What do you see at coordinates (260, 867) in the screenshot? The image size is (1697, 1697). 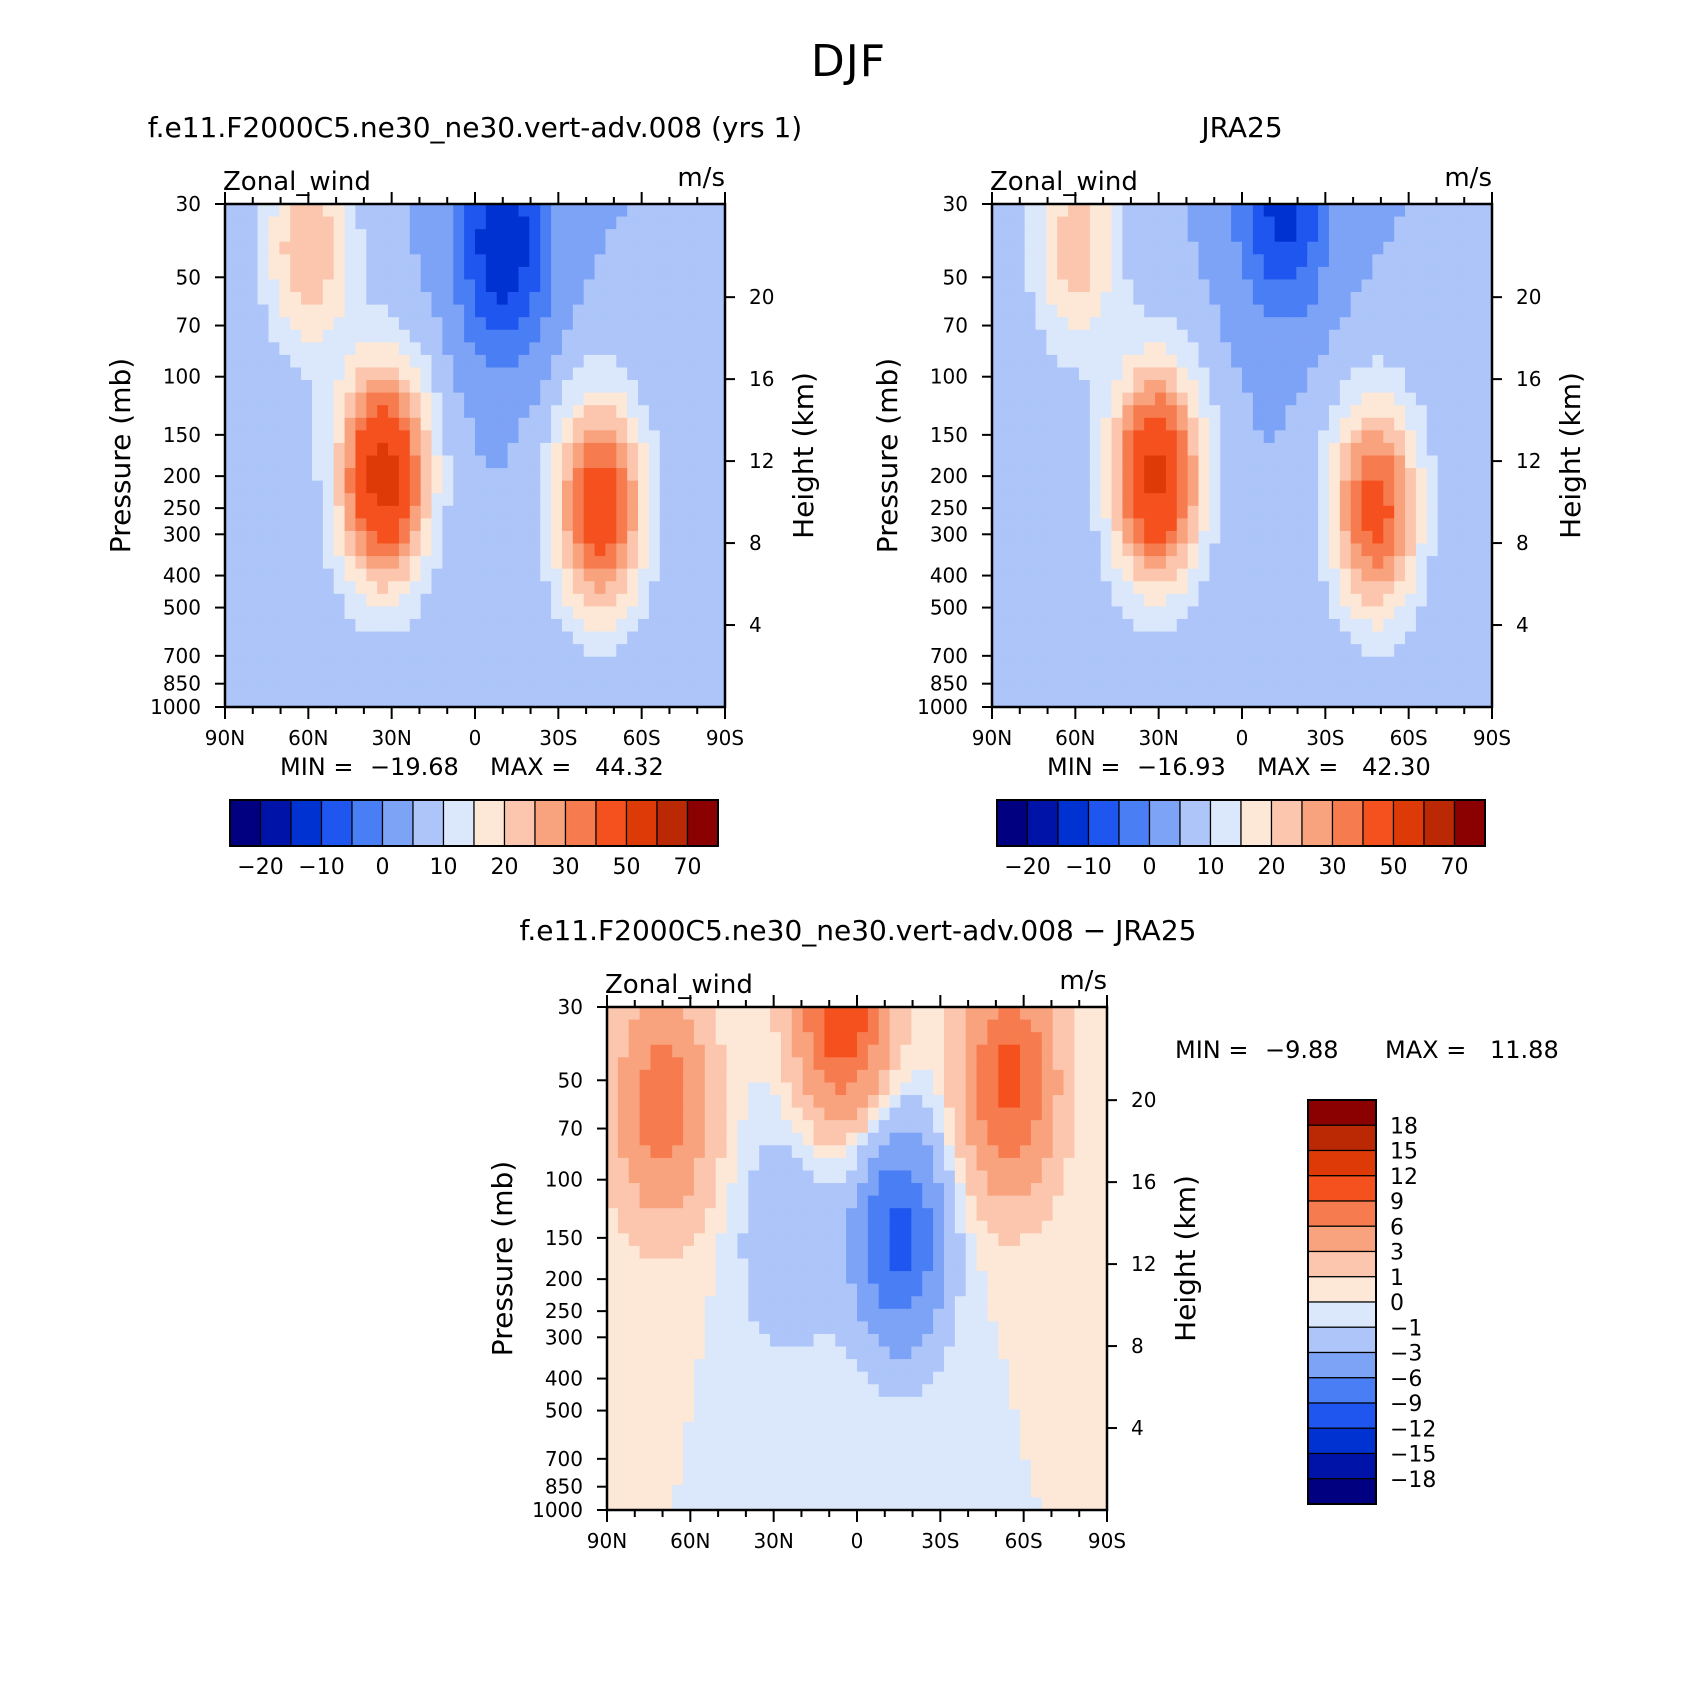 I see `colorbar-label: −20` at bounding box center [260, 867].